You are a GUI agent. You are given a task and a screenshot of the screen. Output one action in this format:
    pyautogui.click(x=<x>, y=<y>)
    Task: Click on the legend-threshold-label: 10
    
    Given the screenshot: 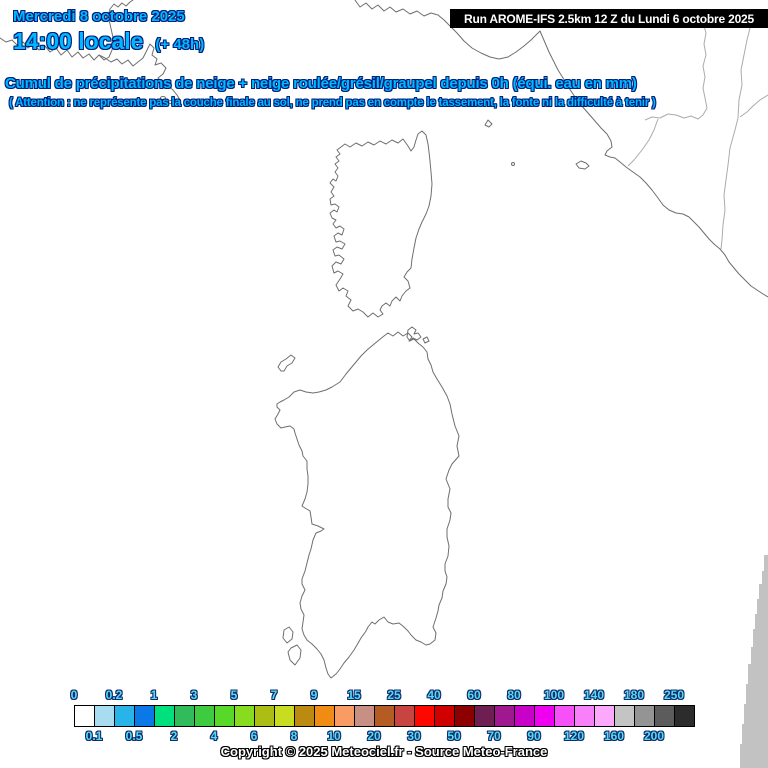 What is the action you would take?
    pyautogui.click(x=334, y=736)
    